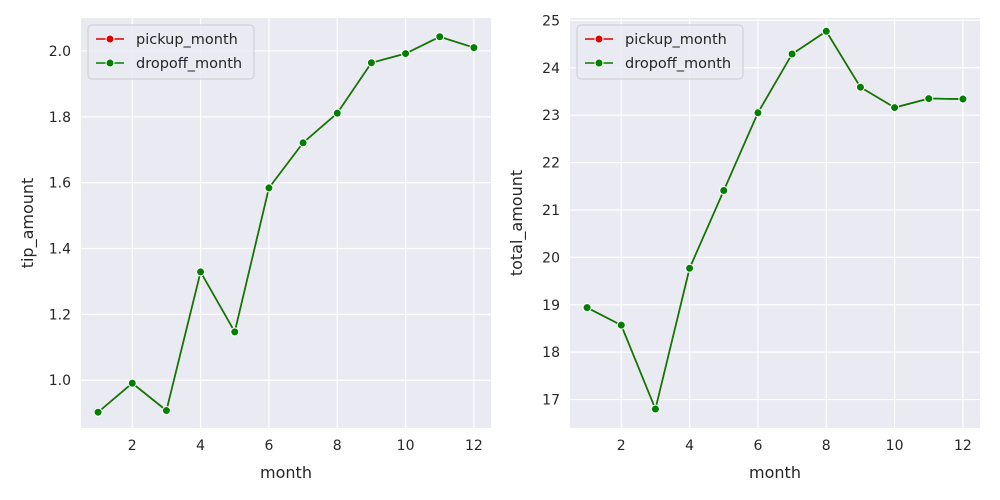 The height and width of the screenshot is (500, 1000). What do you see at coordinates (517, 223) in the screenshot?
I see `y-axis-label: total_amount` at bounding box center [517, 223].